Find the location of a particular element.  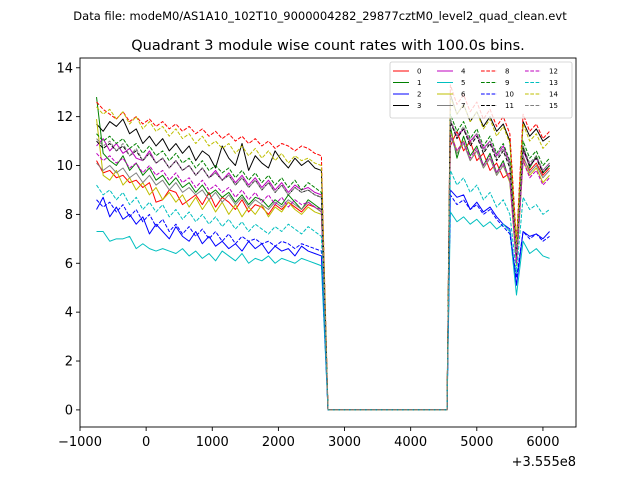

y-tick-label: 12 is located at coordinates (64, 117).